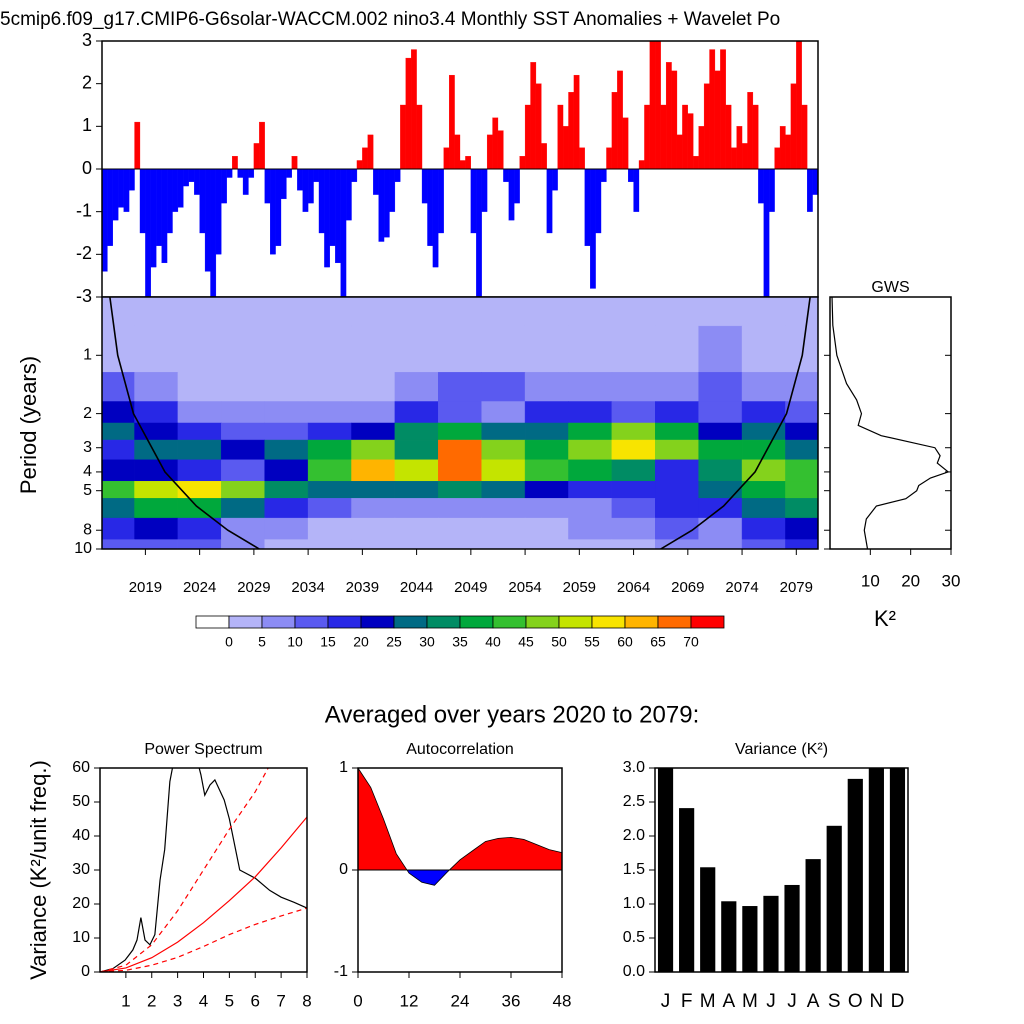 This screenshot has width=1024, height=1024. What do you see at coordinates (307, 587) in the screenshot?
I see `x-tick-label: 2034` at bounding box center [307, 587].